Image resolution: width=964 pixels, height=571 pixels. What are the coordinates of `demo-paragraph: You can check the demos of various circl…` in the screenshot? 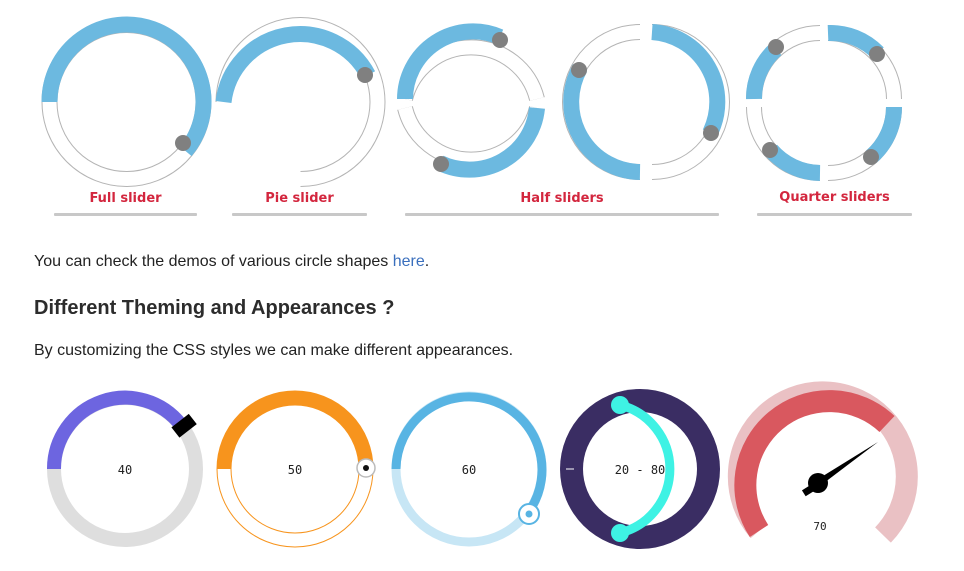 It's located at (231, 262).